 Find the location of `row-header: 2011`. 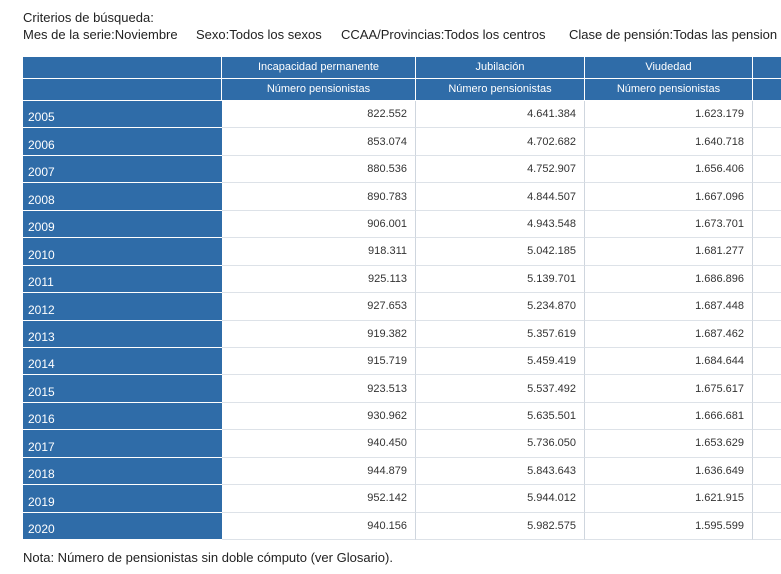

row-header: 2011 is located at coordinates (122, 279).